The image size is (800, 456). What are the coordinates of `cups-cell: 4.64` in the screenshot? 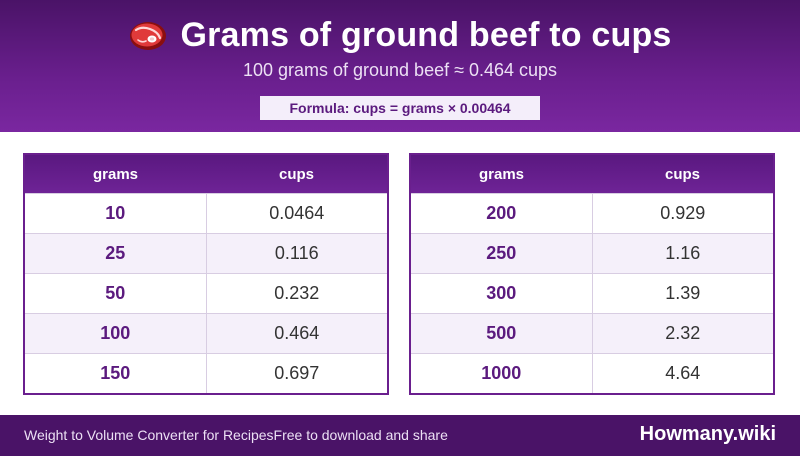 It's located at (683, 373).